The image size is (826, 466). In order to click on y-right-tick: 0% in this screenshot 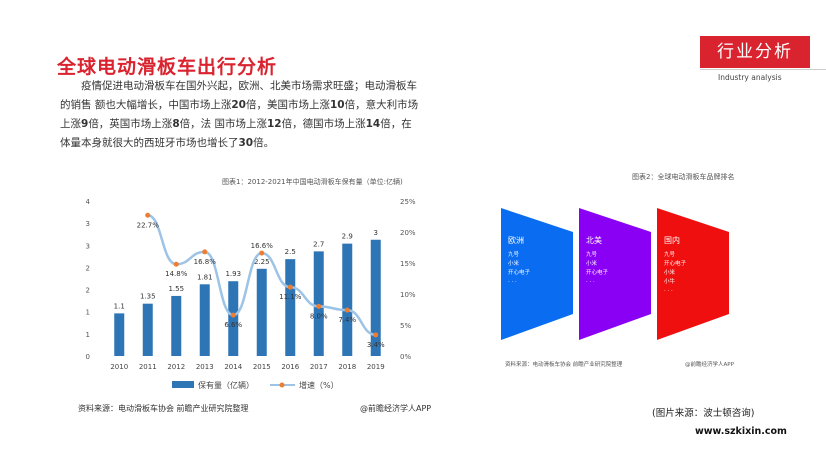, I will do `click(405, 357)`.